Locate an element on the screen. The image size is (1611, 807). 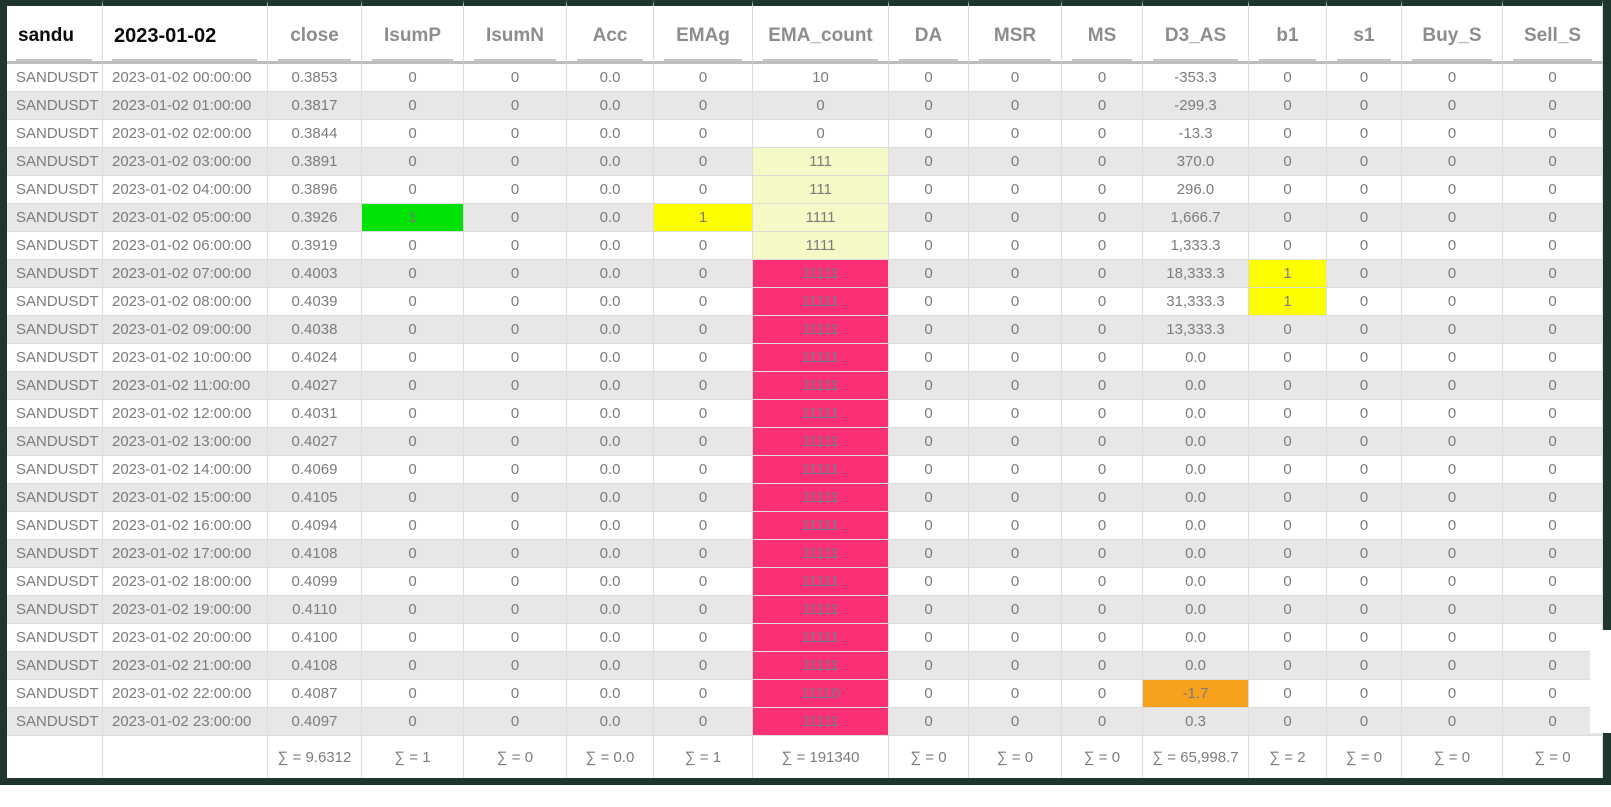
cell-close: 0.3896 is located at coordinates (315, 190).